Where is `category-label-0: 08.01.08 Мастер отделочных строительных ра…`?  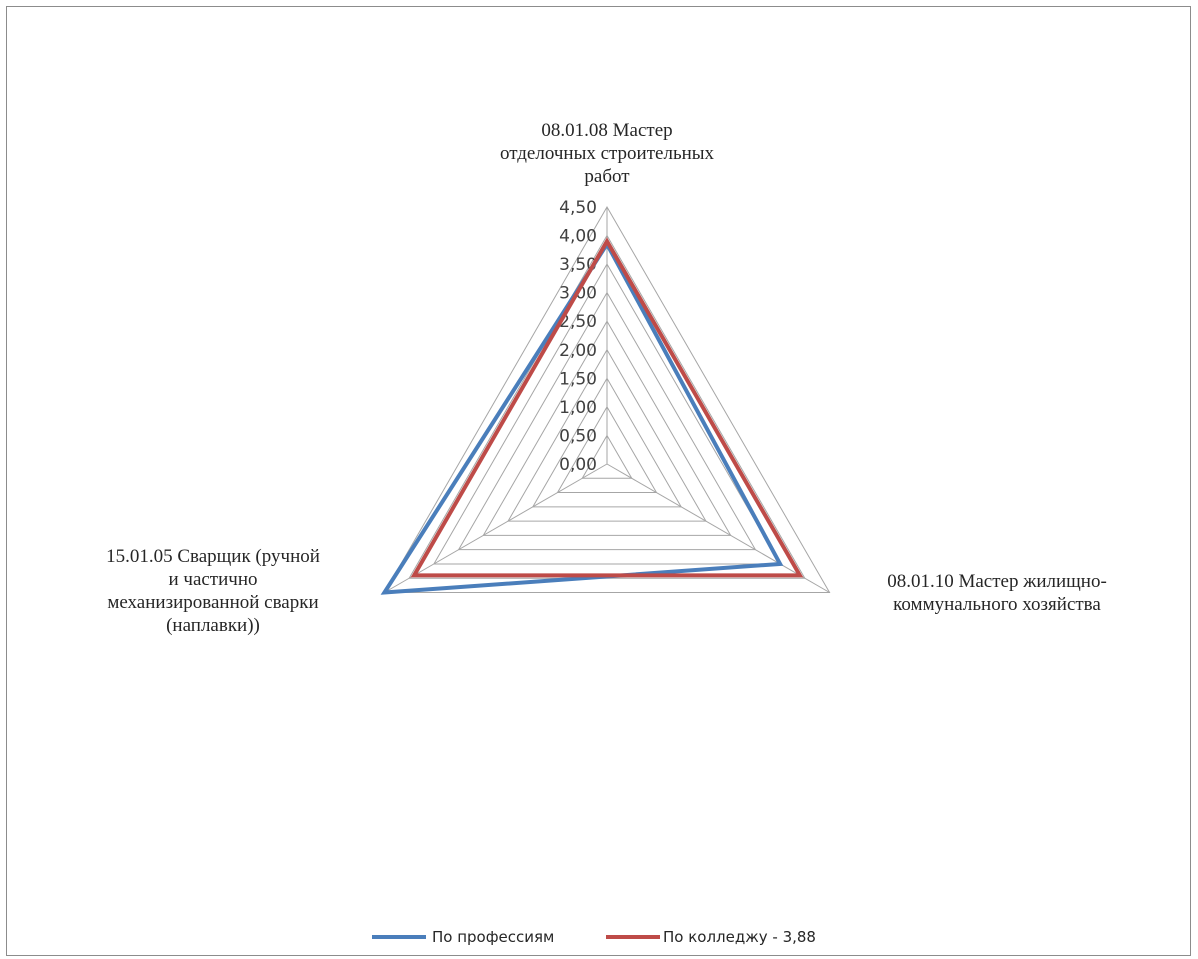
category-label-0: 08.01.08 Мастер отделочных строительных ра… is located at coordinates (607, 153).